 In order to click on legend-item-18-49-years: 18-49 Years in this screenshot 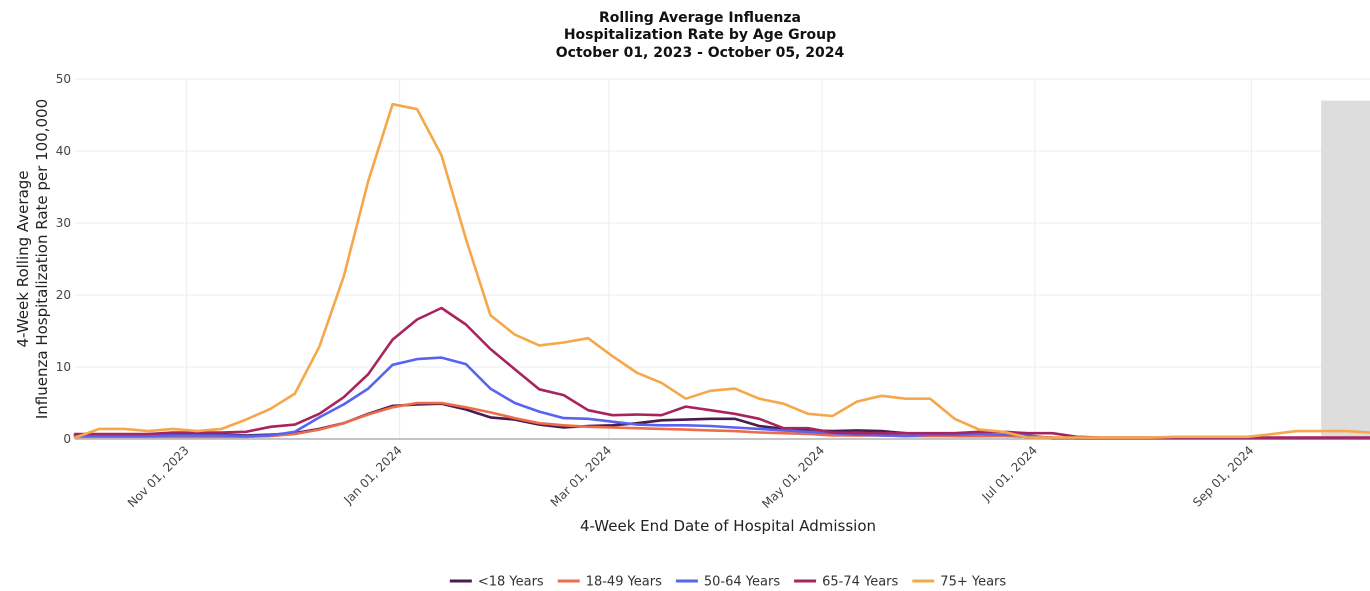, I will do `click(609, 582)`.